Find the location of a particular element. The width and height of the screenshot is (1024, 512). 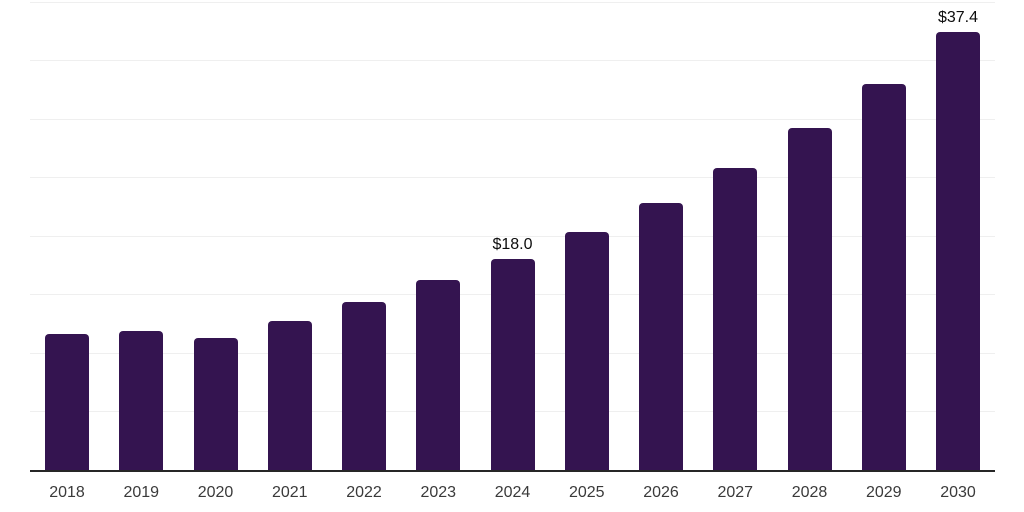

x-tick-label-2024: 2024 is located at coordinates (512, 492).